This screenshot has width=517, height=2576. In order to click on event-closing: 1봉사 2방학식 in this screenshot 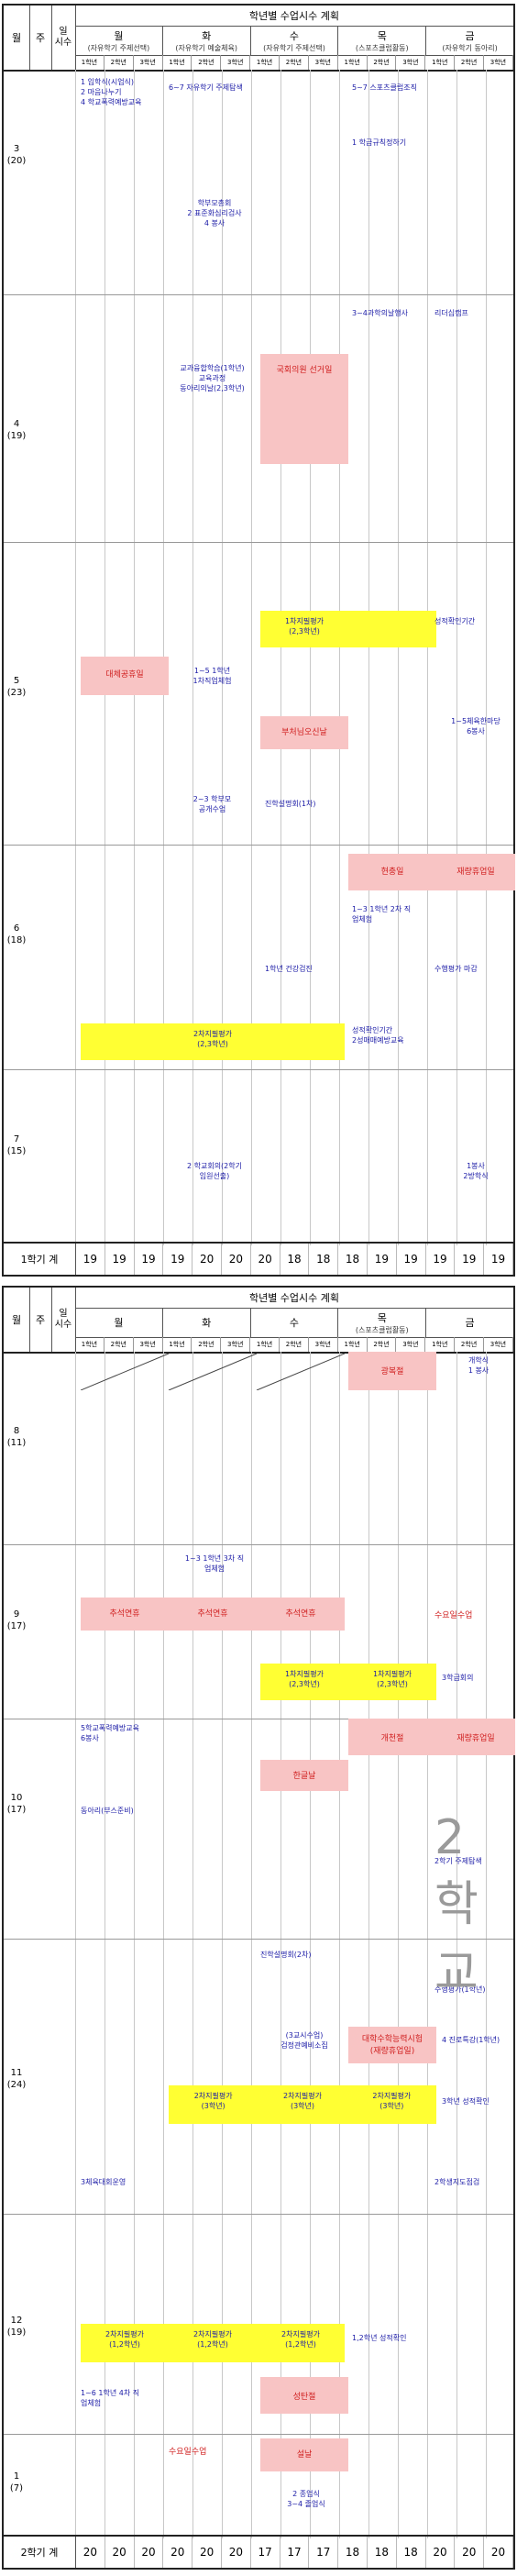, I will do `click(476, 1171)`.